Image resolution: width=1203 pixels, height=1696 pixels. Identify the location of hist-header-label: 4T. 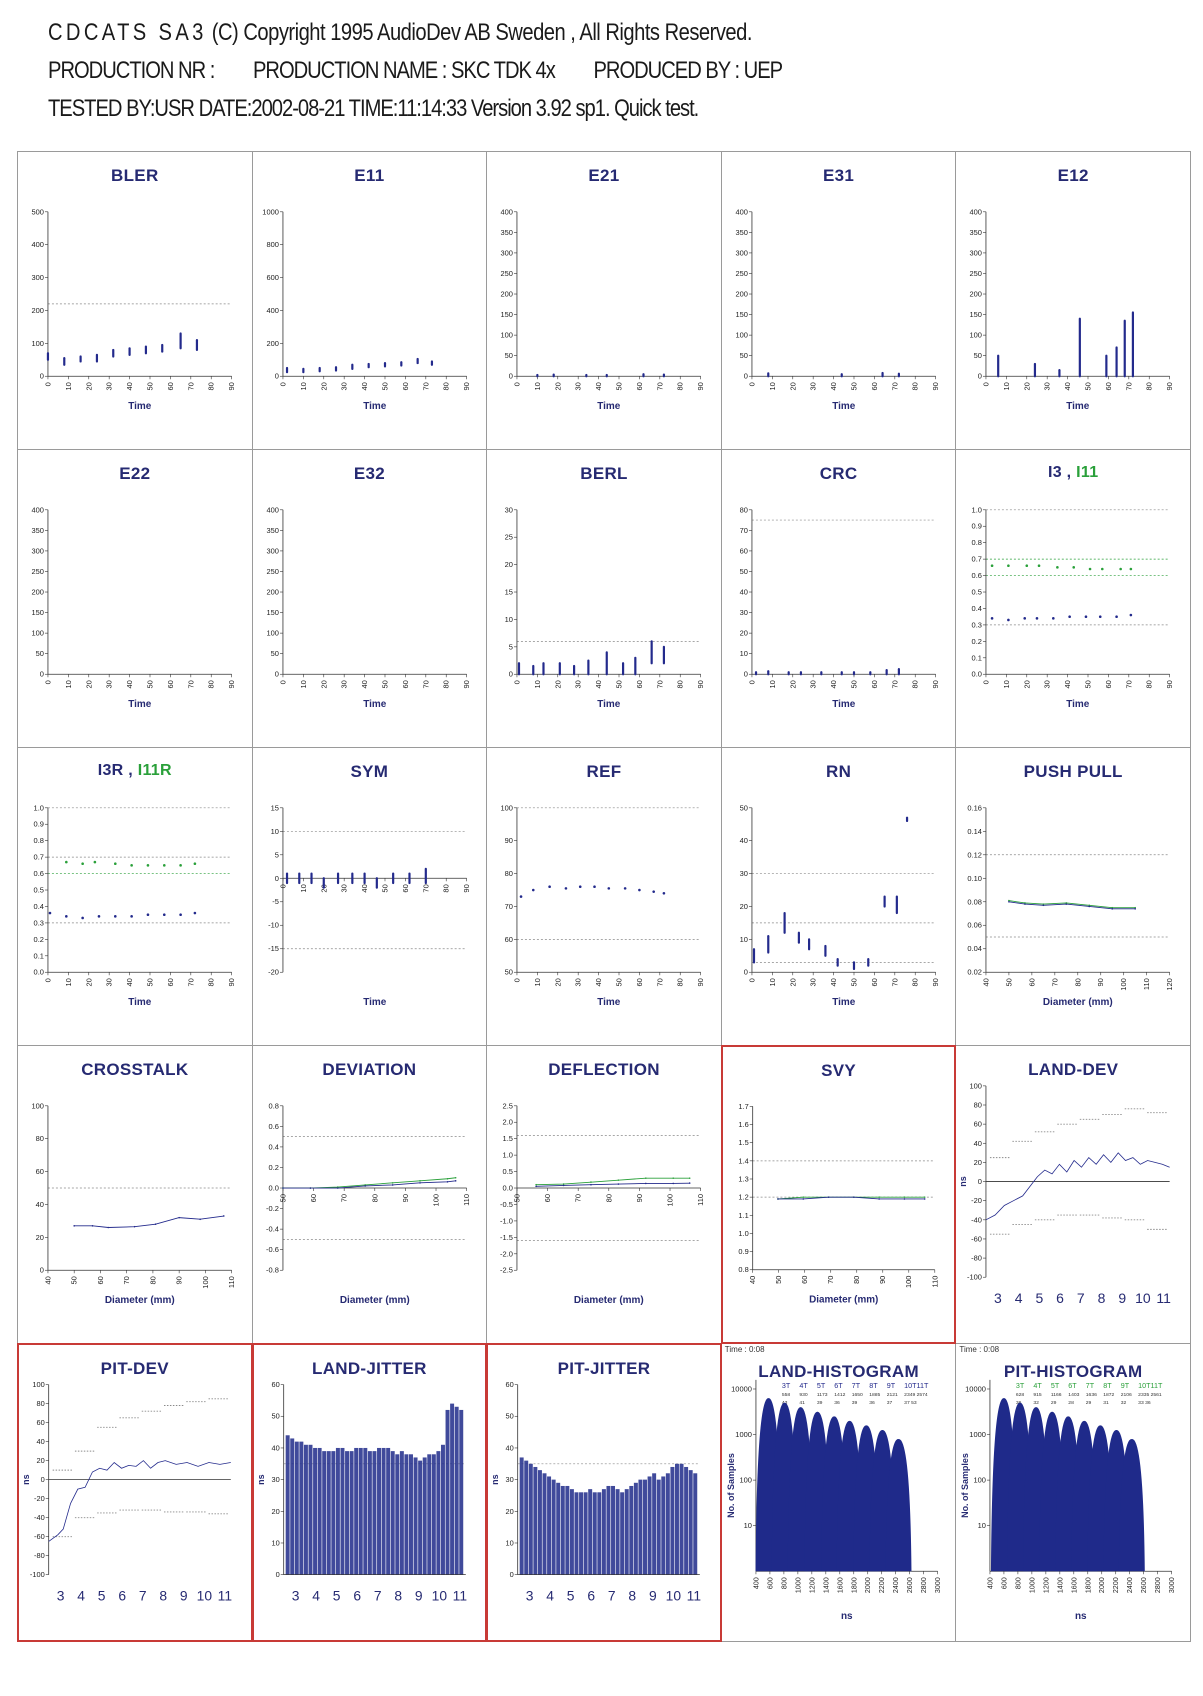
(803, 1386).